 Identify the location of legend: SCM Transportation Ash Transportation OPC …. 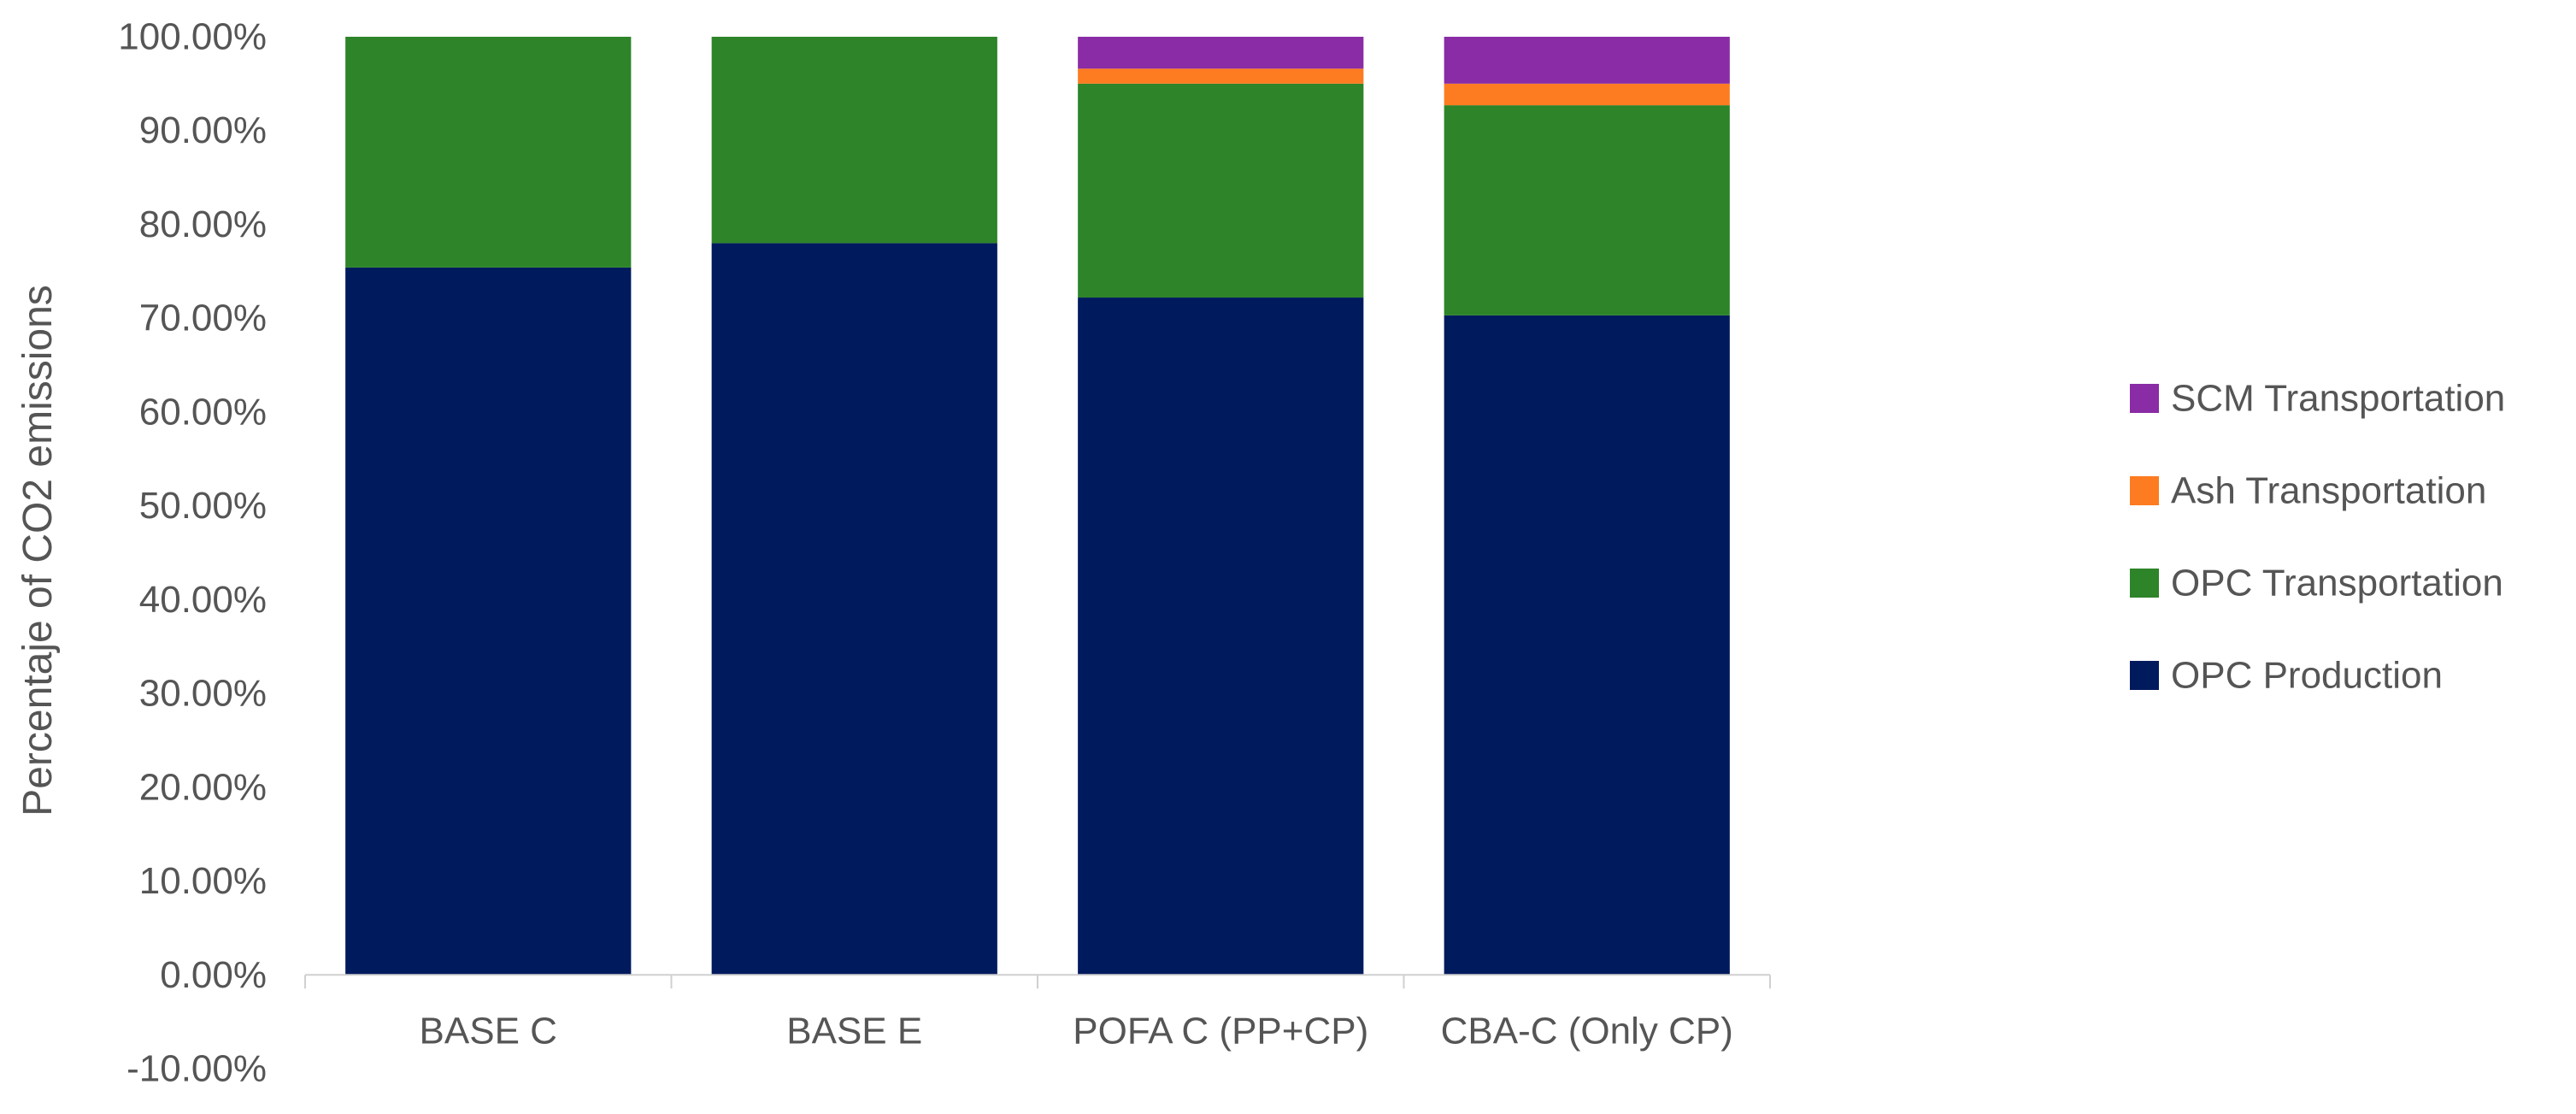
(2317, 537).